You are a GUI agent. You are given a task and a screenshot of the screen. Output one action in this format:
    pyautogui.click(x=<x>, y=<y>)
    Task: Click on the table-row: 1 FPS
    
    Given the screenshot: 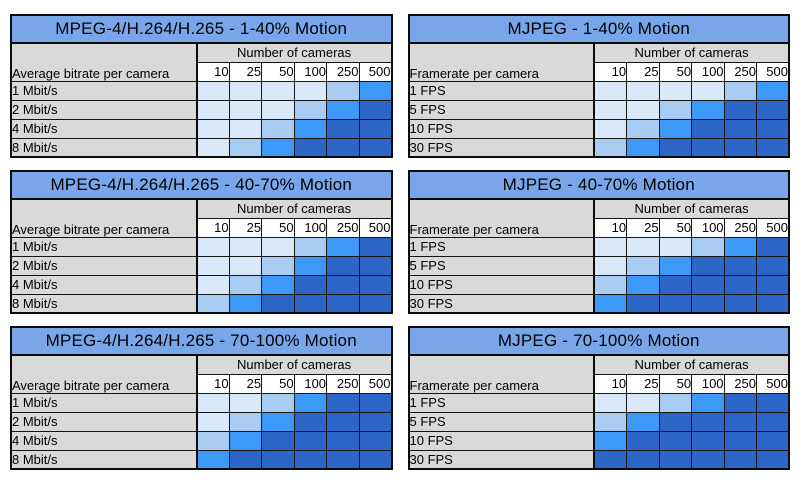 What is the action you would take?
    pyautogui.click(x=599, y=90)
    